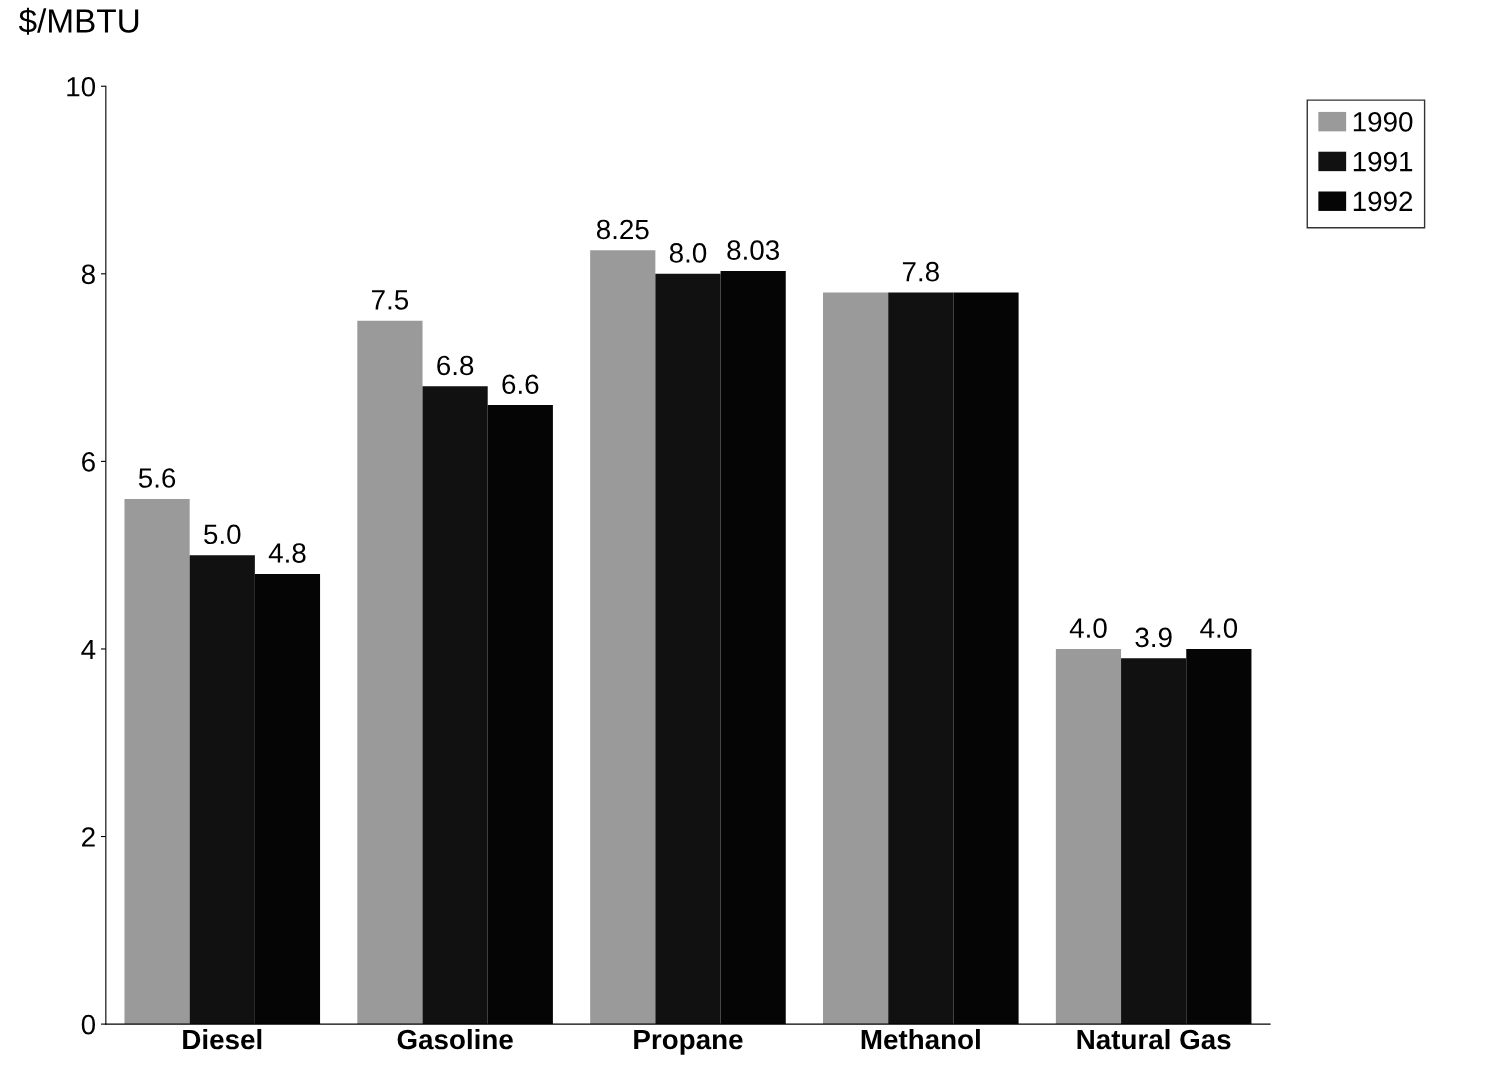 The width and height of the screenshot is (1512, 1078). What do you see at coordinates (88, 837) in the screenshot?
I see `y-tick-label: 2` at bounding box center [88, 837].